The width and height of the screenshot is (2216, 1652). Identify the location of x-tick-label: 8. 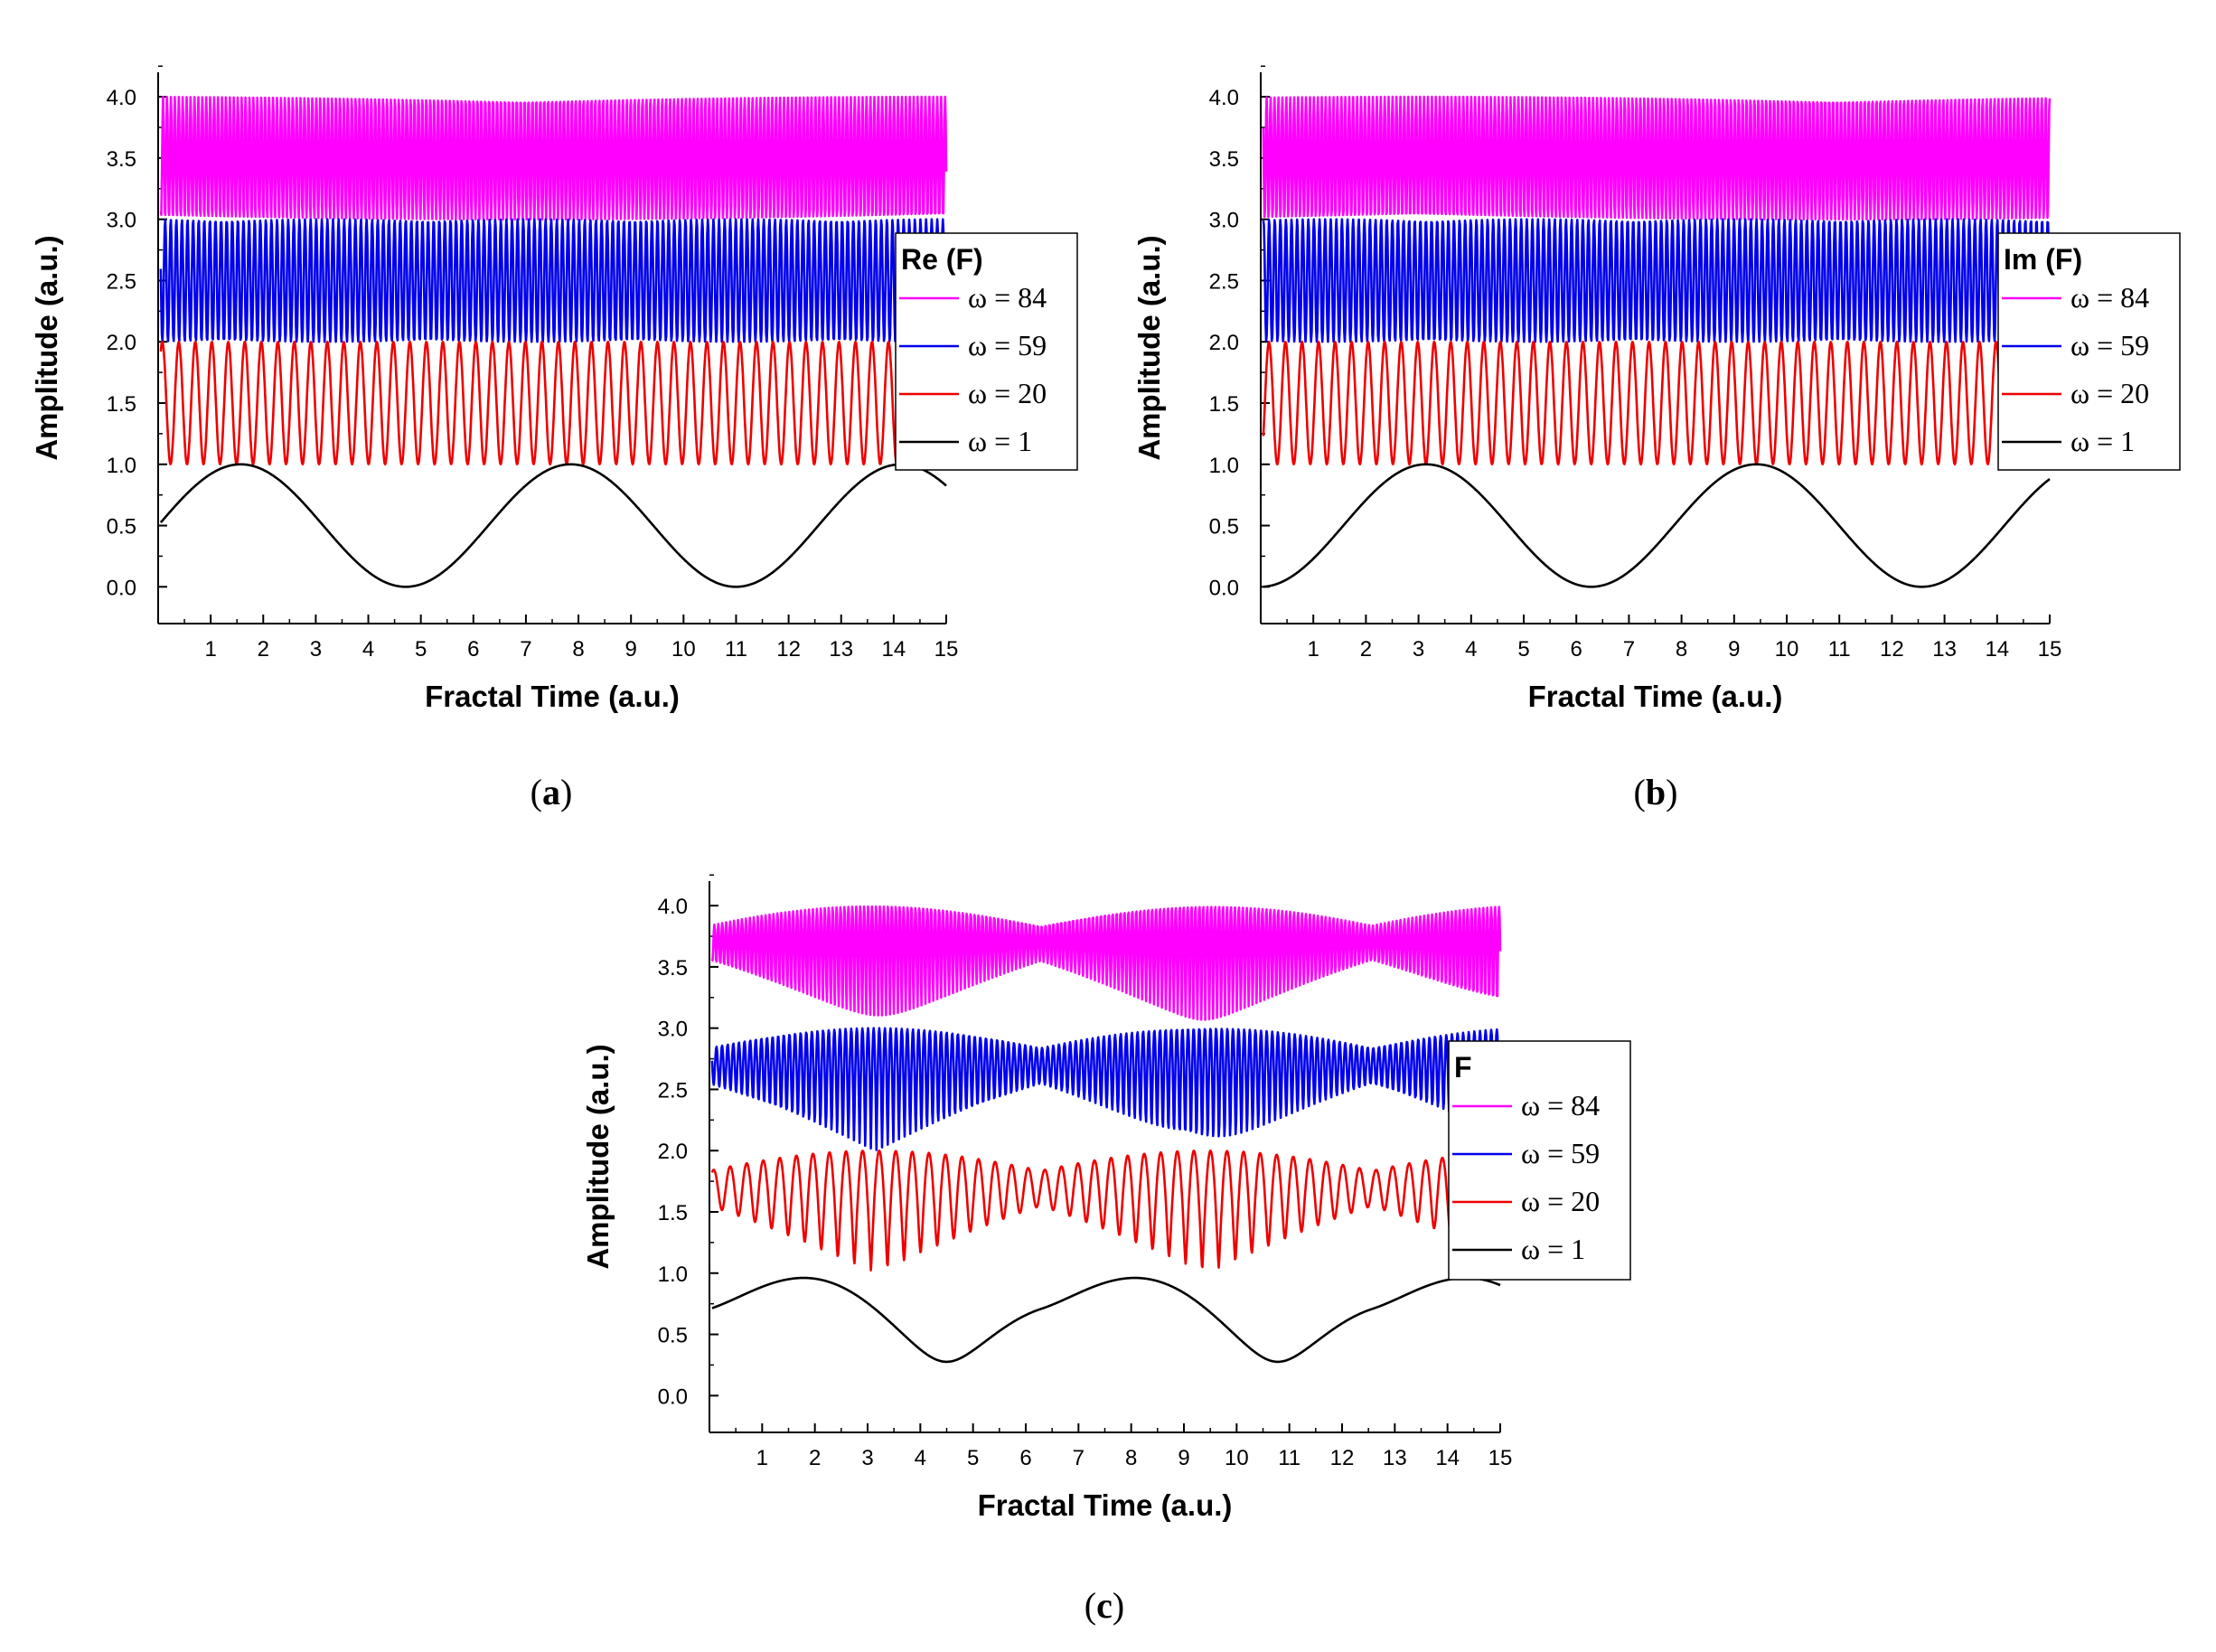
(1131, 1458).